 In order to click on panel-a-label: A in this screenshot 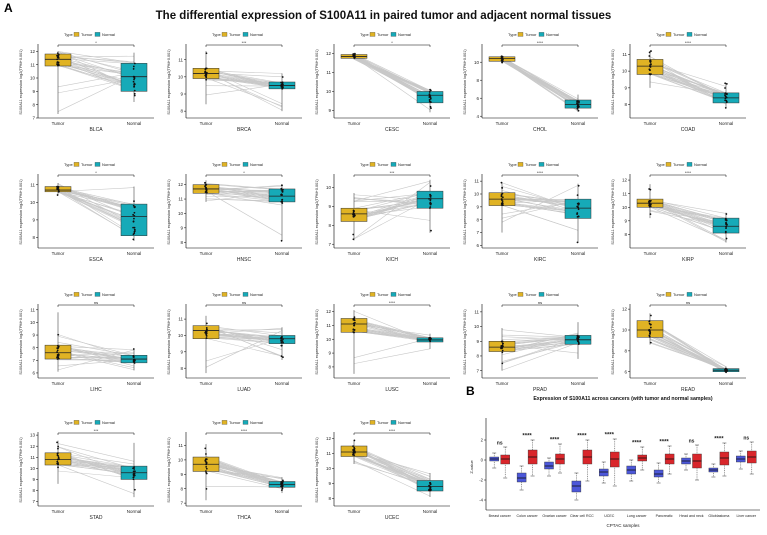, I will do `click(8, 8)`.